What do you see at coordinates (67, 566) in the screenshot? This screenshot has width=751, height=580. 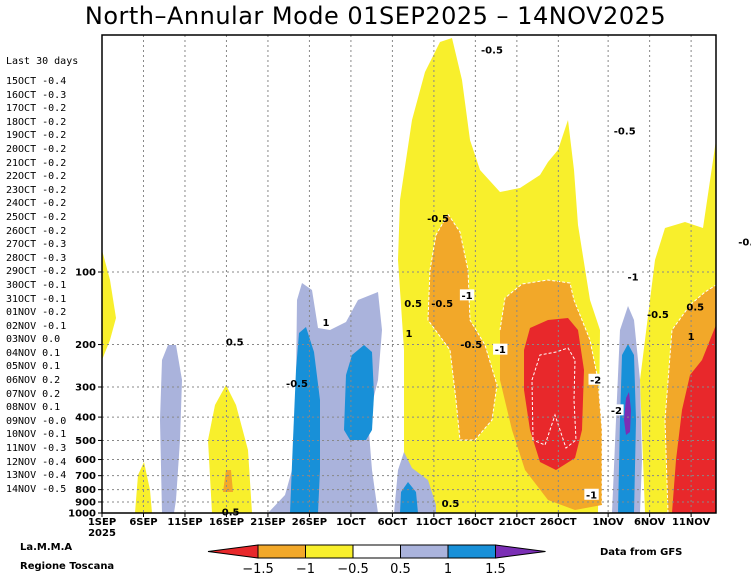 I see `org-region: Regione Toscana` at bounding box center [67, 566].